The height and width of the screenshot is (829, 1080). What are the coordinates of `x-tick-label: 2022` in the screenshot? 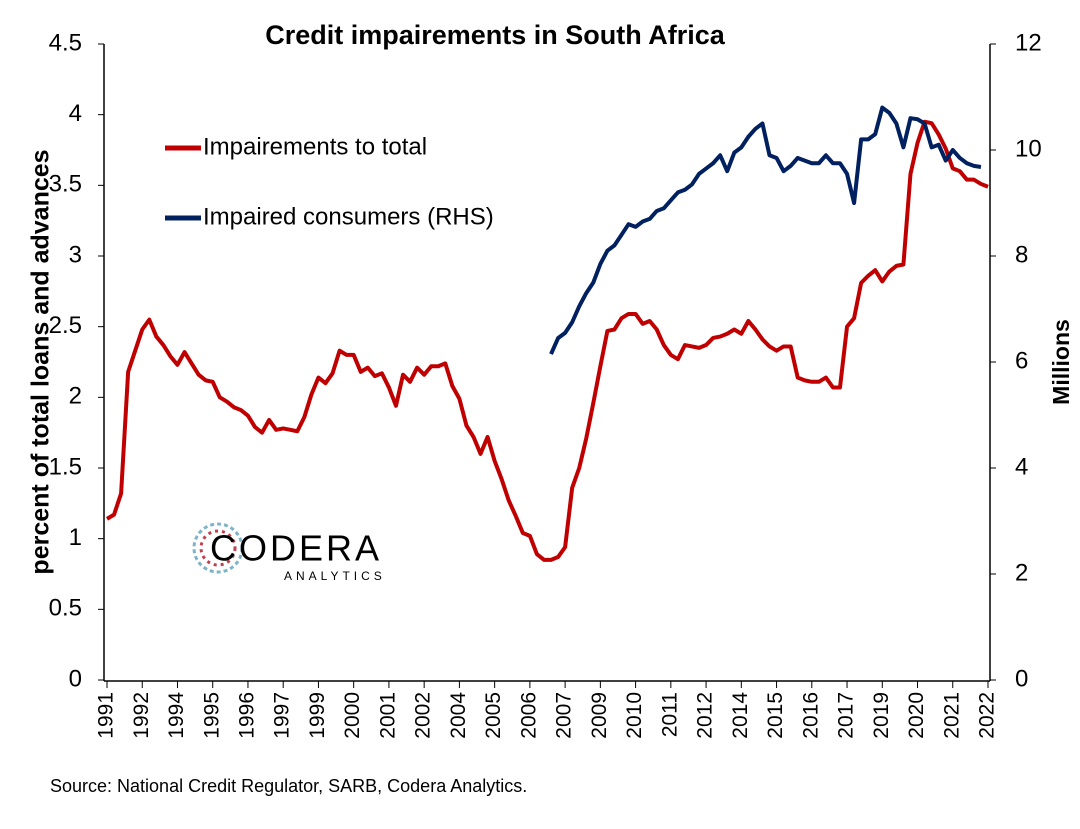 It's located at (987, 715).